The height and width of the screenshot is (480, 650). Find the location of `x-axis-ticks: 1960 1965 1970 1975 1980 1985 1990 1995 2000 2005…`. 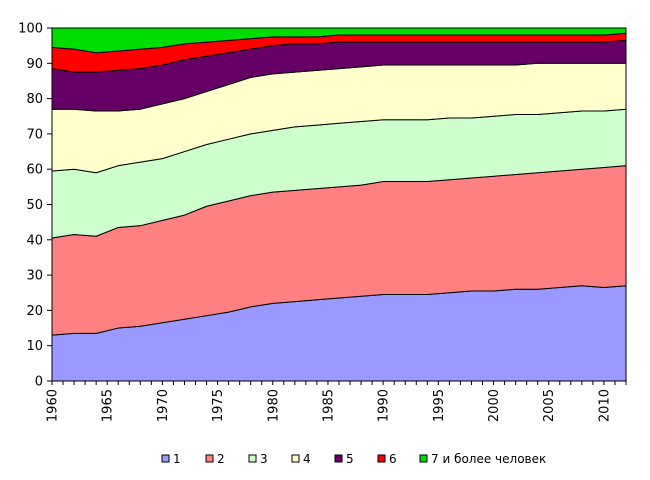

x-axis-ticks: 1960 1965 1970 1975 1980 1985 1990 1995 2000 2005… is located at coordinates (336, 401).